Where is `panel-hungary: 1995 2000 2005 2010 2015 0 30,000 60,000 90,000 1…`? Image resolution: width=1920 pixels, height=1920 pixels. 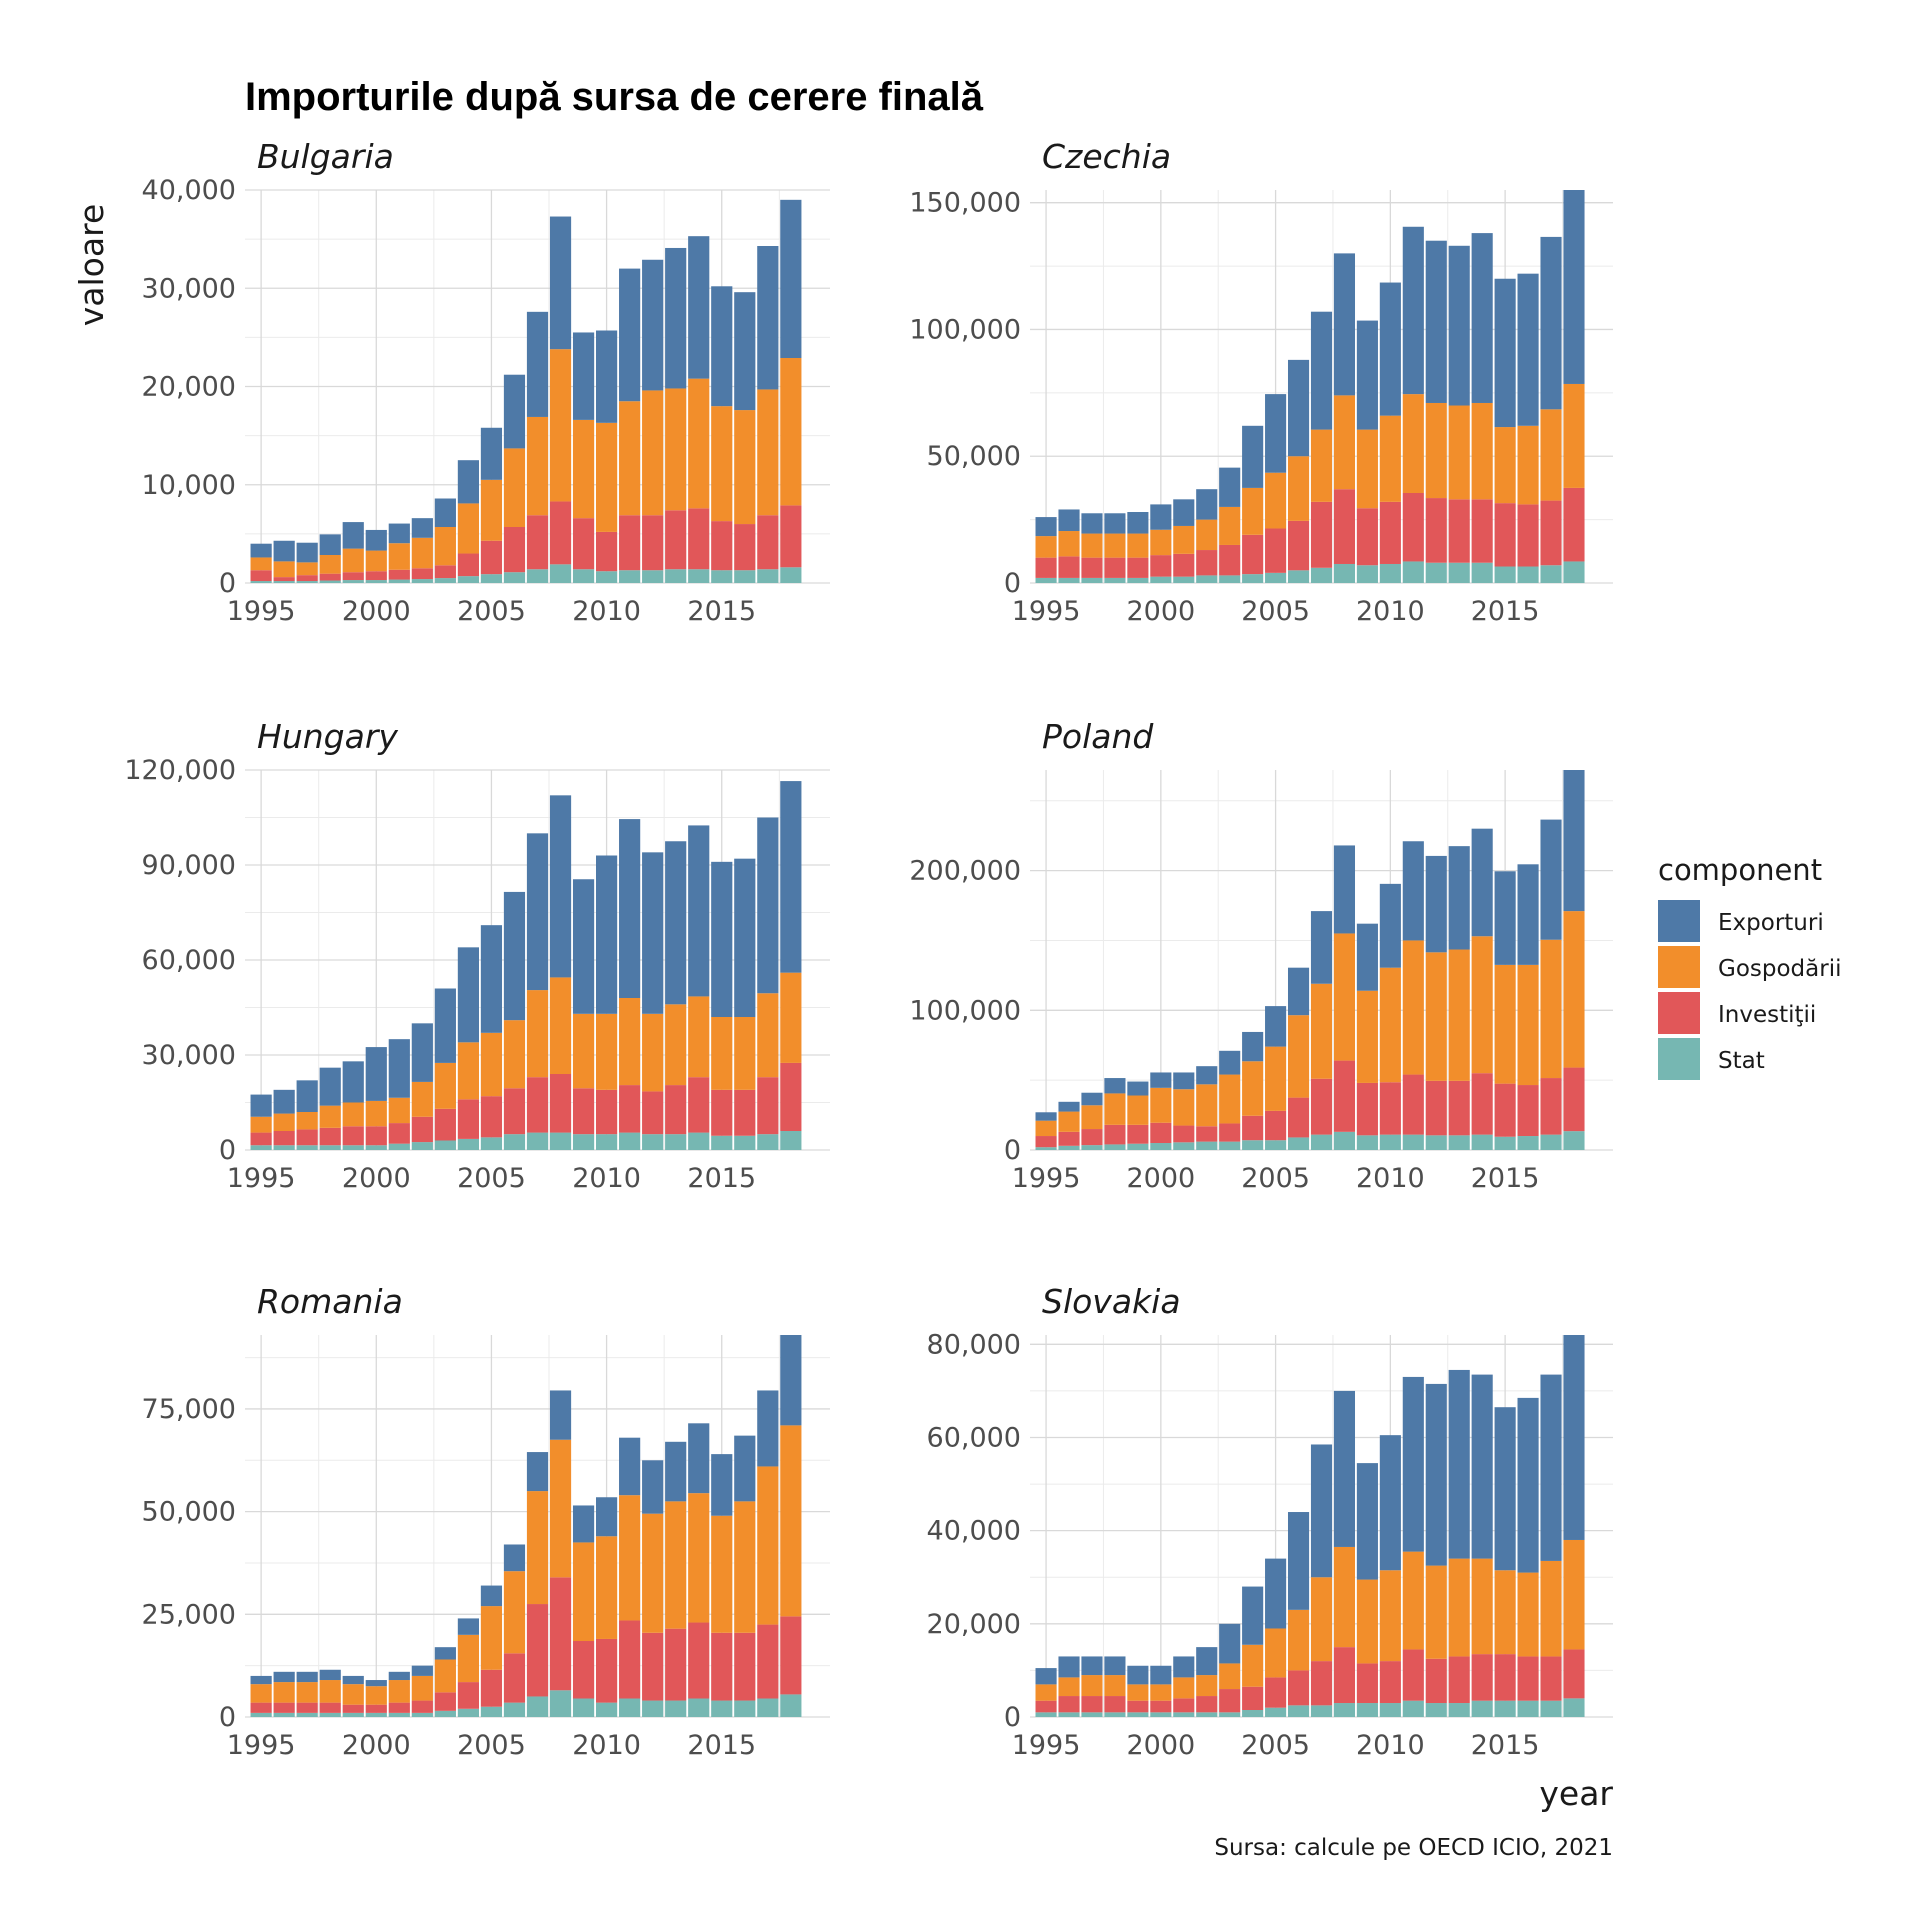
panel-hungary: 1995 2000 2005 2010 2015 0 30,000 60,000 90,000 1… is located at coordinates (477, 955).